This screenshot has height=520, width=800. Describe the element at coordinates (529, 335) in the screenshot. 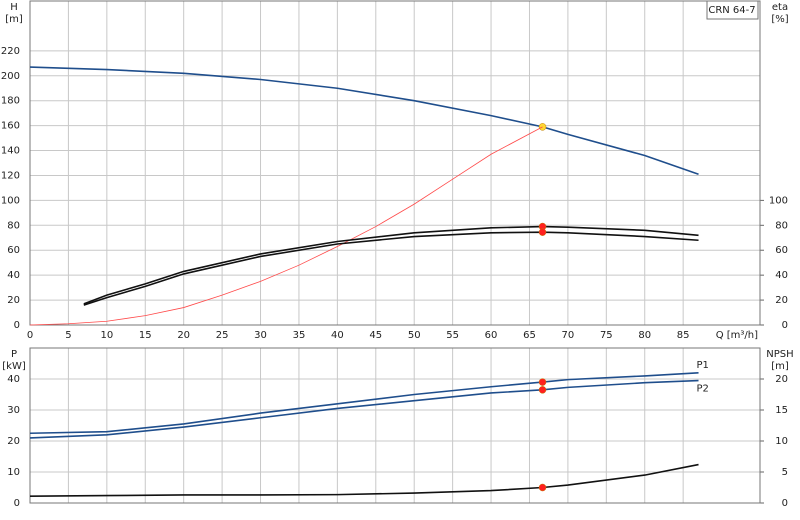

I see `x-tick-label: 65` at that location.